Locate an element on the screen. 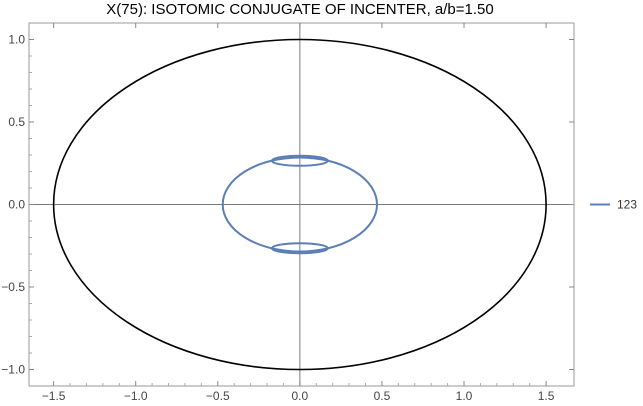 This screenshot has width=643, height=406. x-tick-label: −0.5 is located at coordinates (218, 396).